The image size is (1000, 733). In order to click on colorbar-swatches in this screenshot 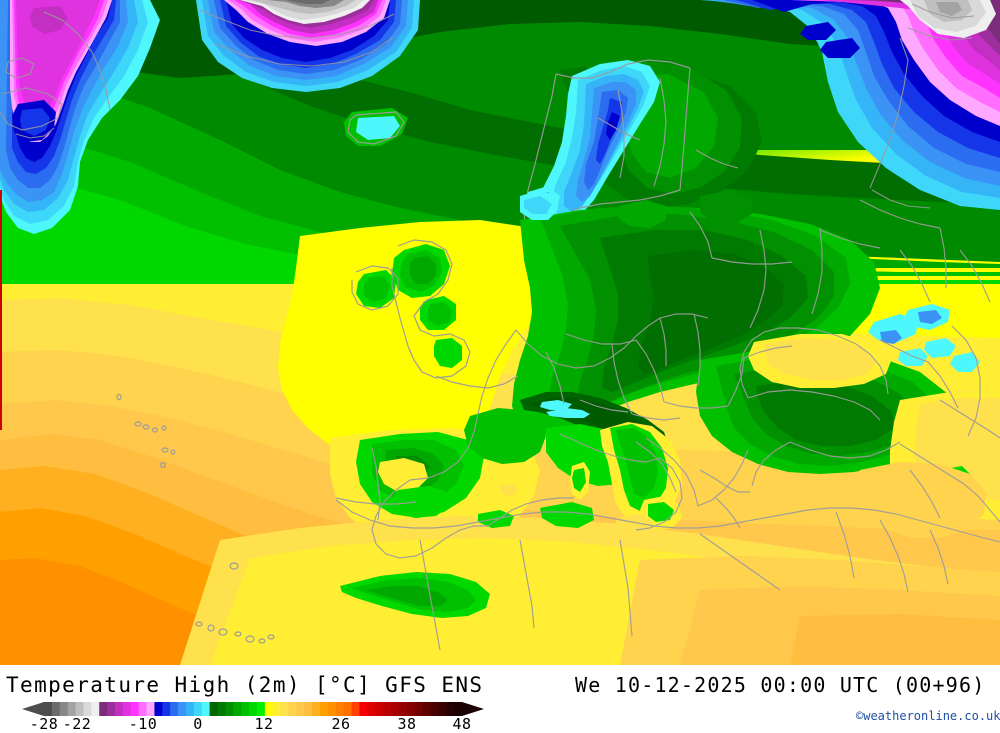, I will do `click(250, 709)`.